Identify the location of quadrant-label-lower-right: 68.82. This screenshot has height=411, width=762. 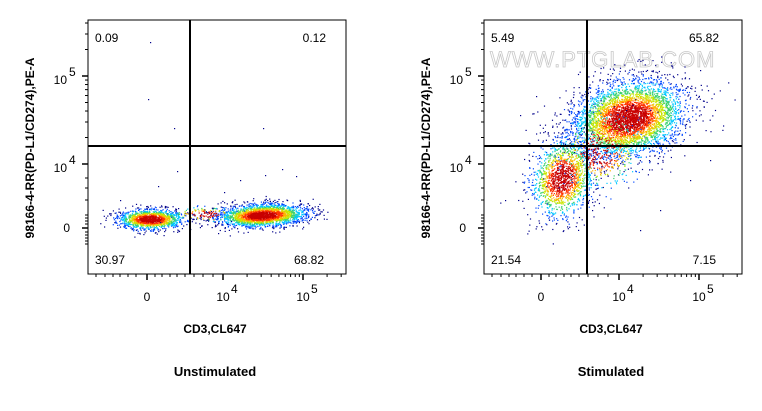
(309, 260).